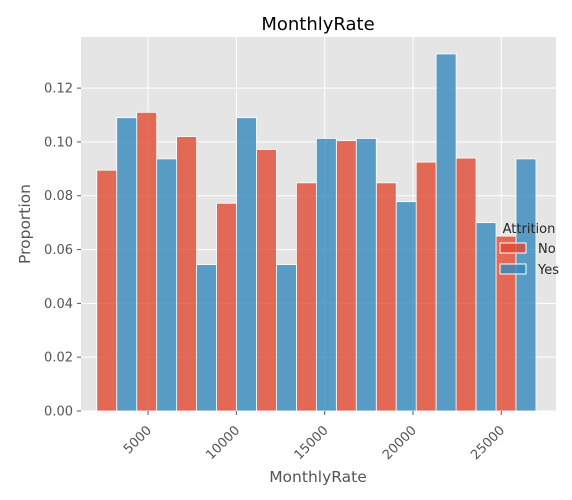  I want to click on y-tick-label: 0.06, so click(58, 250).